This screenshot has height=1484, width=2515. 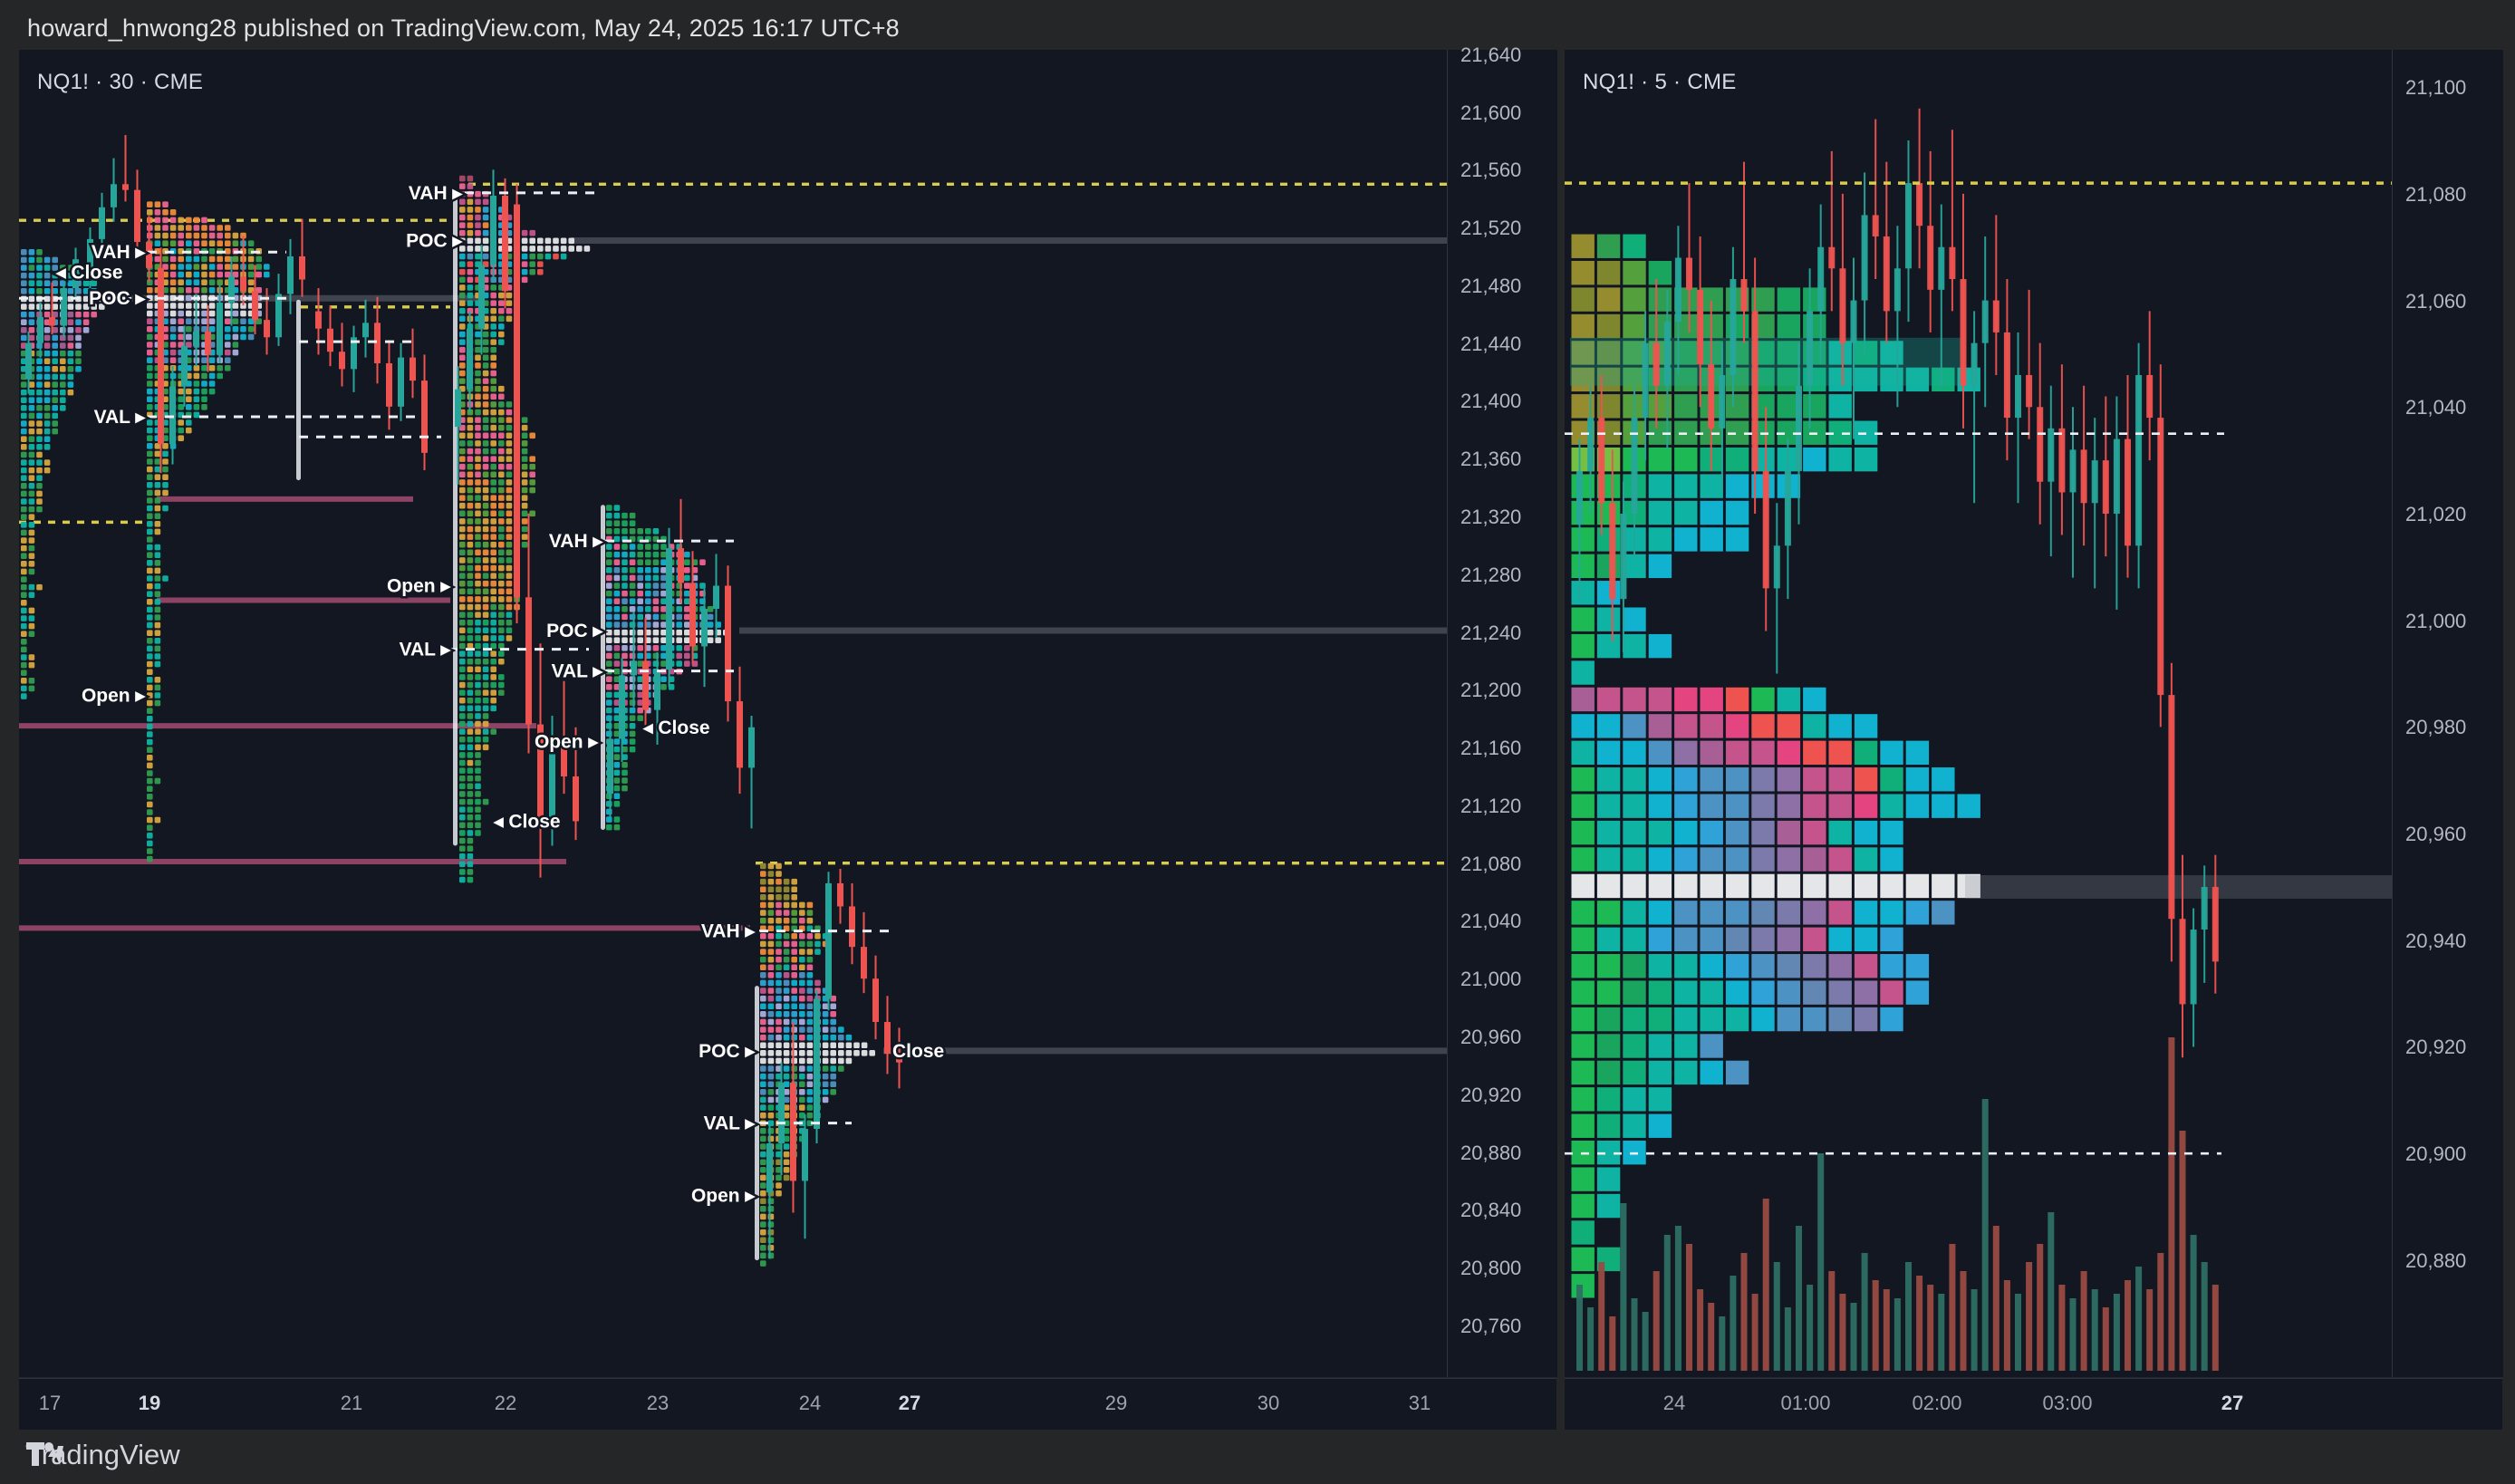 What do you see at coordinates (1660, 82) in the screenshot?
I see `right-chart-title: NQ1! · 5 · CME` at bounding box center [1660, 82].